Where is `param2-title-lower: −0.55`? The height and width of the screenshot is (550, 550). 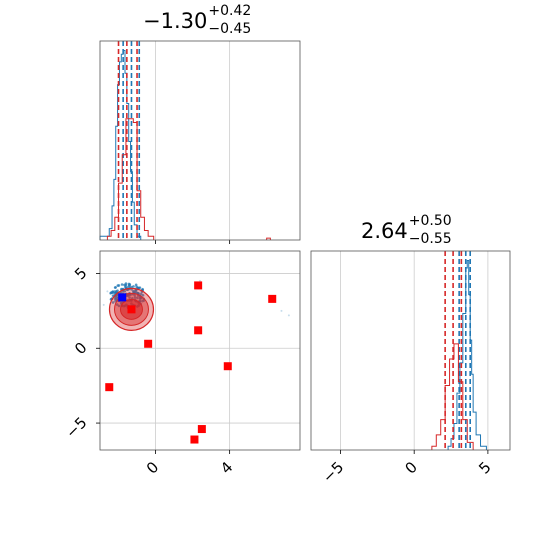
param2-title-lower: −0.55 is located at coordinates (430, 239).